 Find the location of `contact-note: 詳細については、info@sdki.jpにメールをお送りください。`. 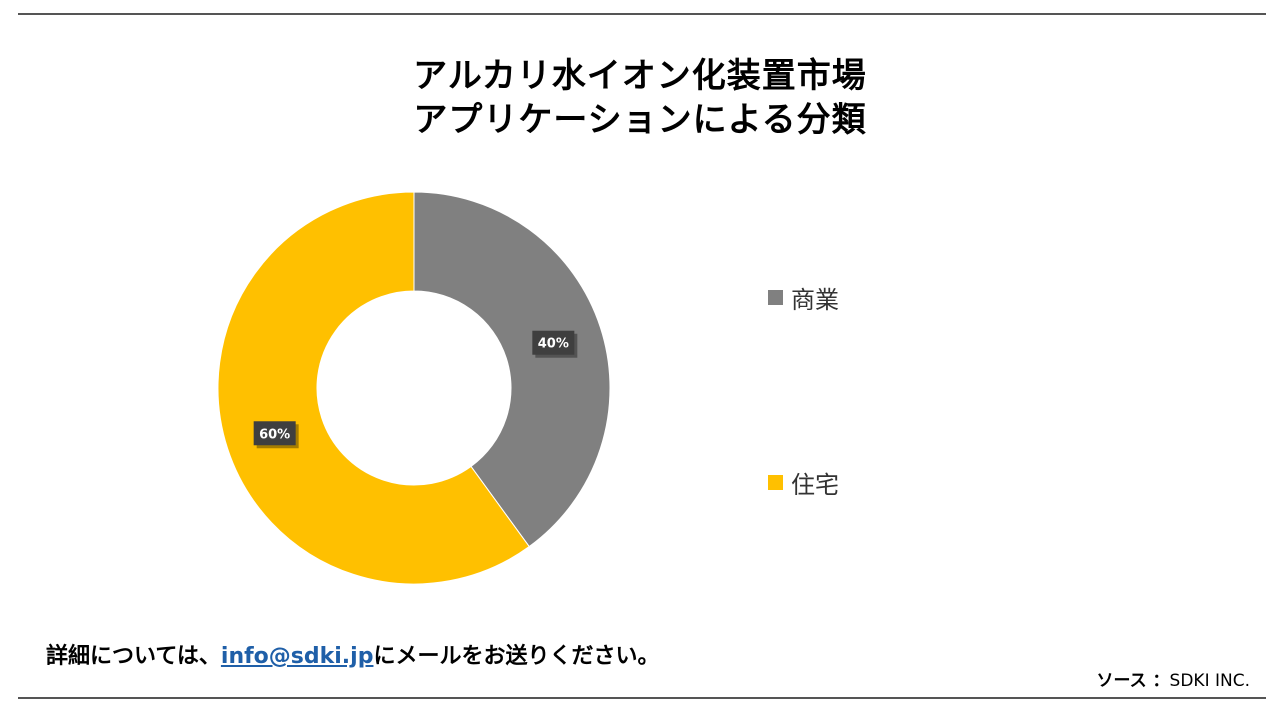

contact-note: 詳細については、info@sdki.jpにメールをお送りください。 is located at coordinates (352, 654).